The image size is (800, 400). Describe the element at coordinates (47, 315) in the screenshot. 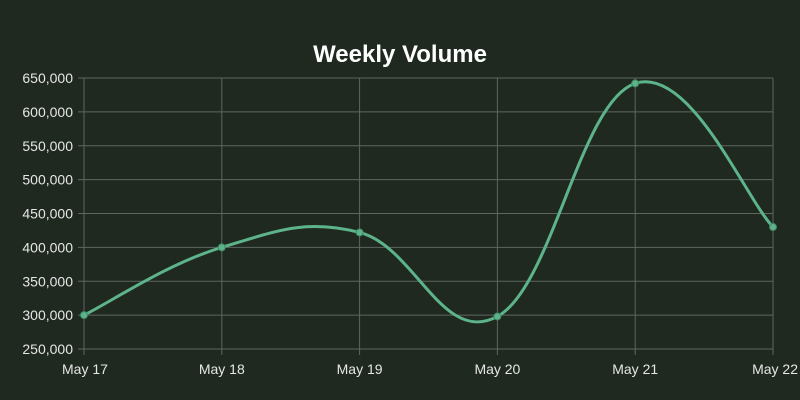

I see `y-tick-label: 300,000` at that location.